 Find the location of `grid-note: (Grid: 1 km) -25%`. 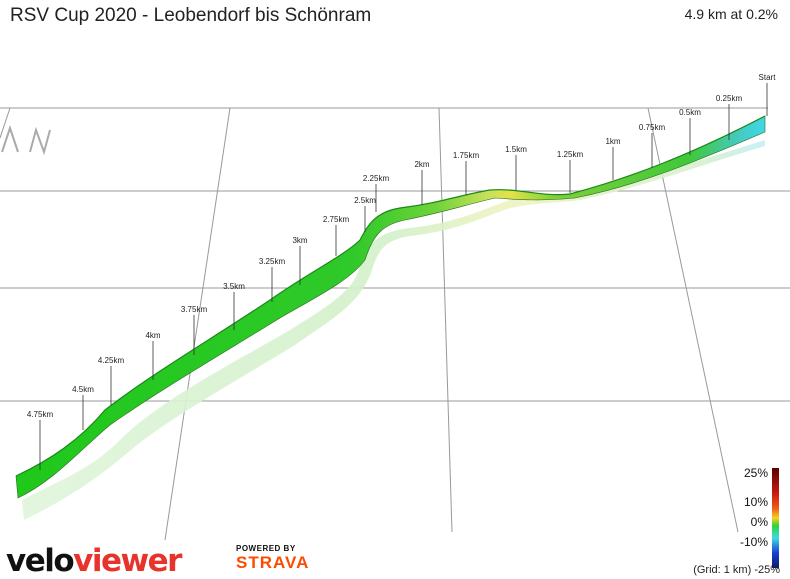

grid-note: (Grid: 1 km) -25% is located at coordinates (736, 570).